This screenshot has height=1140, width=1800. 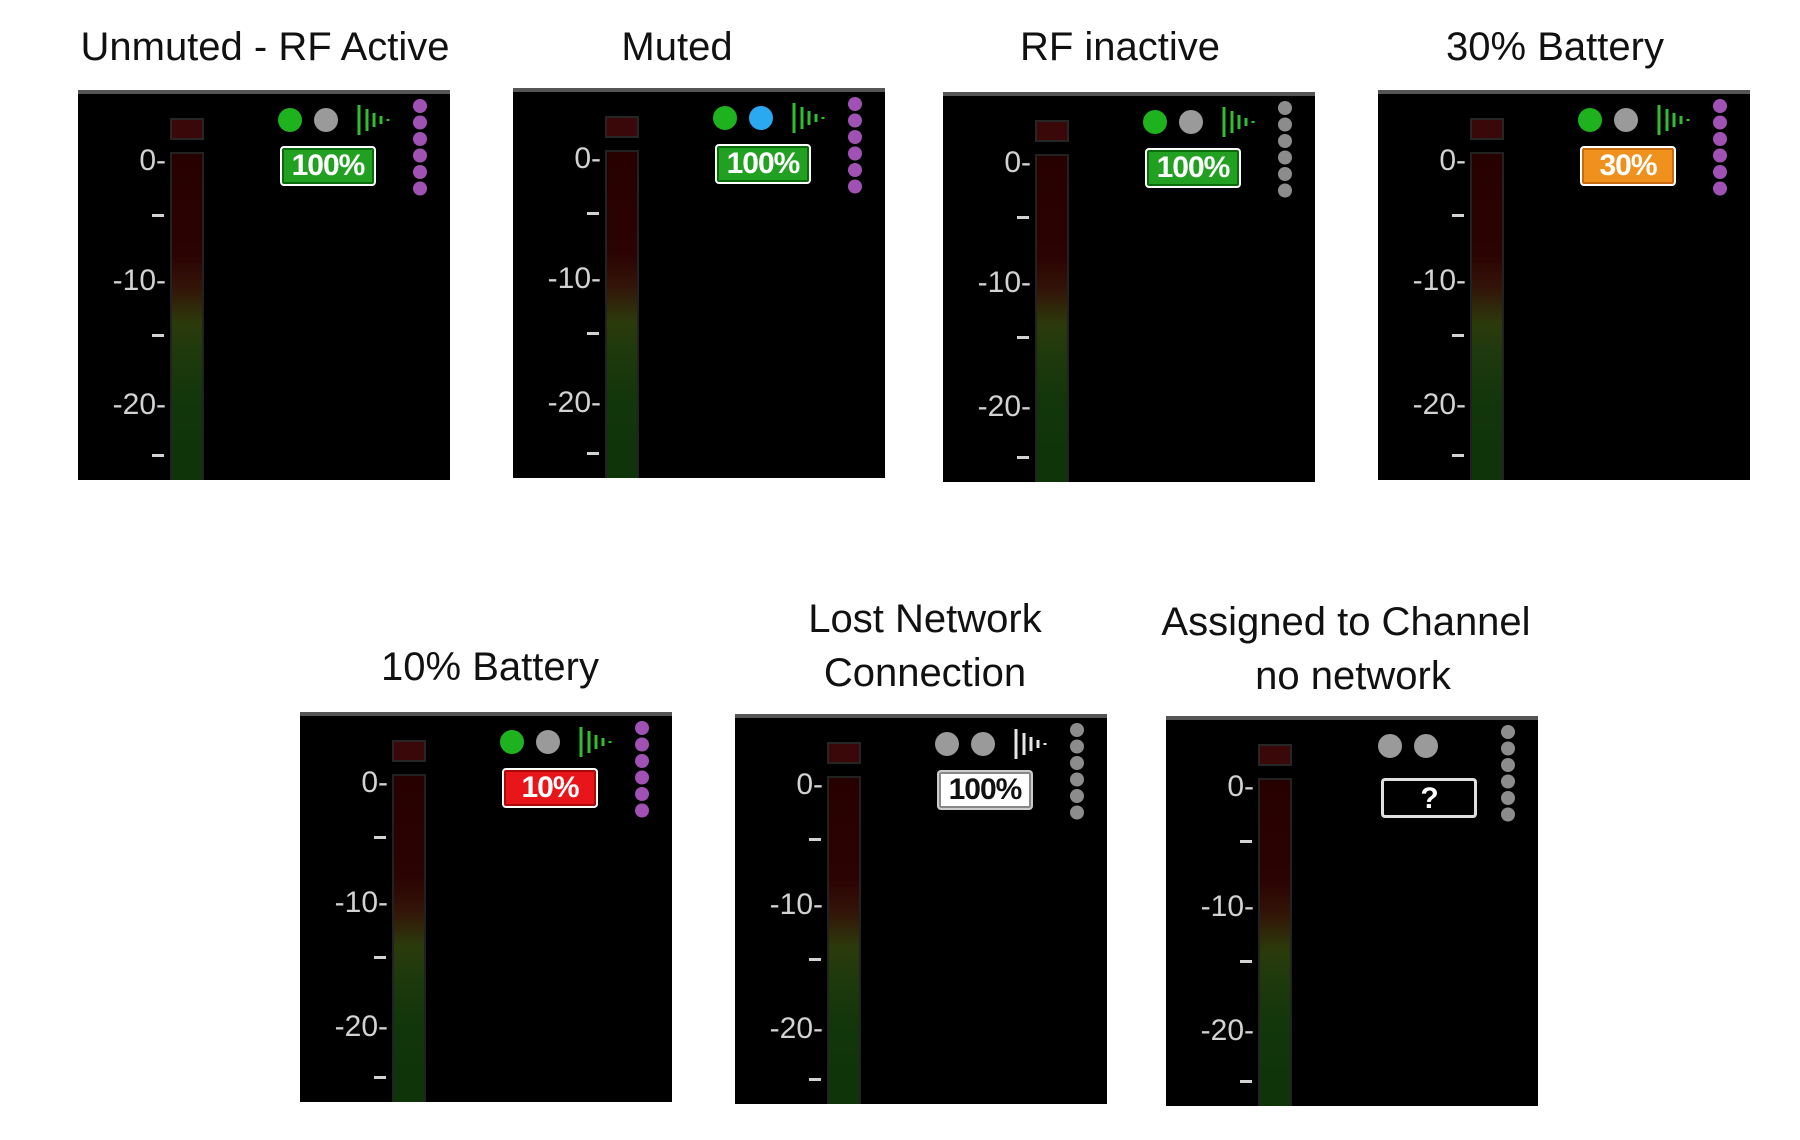 What do you see at coordinates (265, 47) in the screenshot?
I see `caption-unmuted-rf-active: Unmuted - RF Active` at bounding box center [265, 47].